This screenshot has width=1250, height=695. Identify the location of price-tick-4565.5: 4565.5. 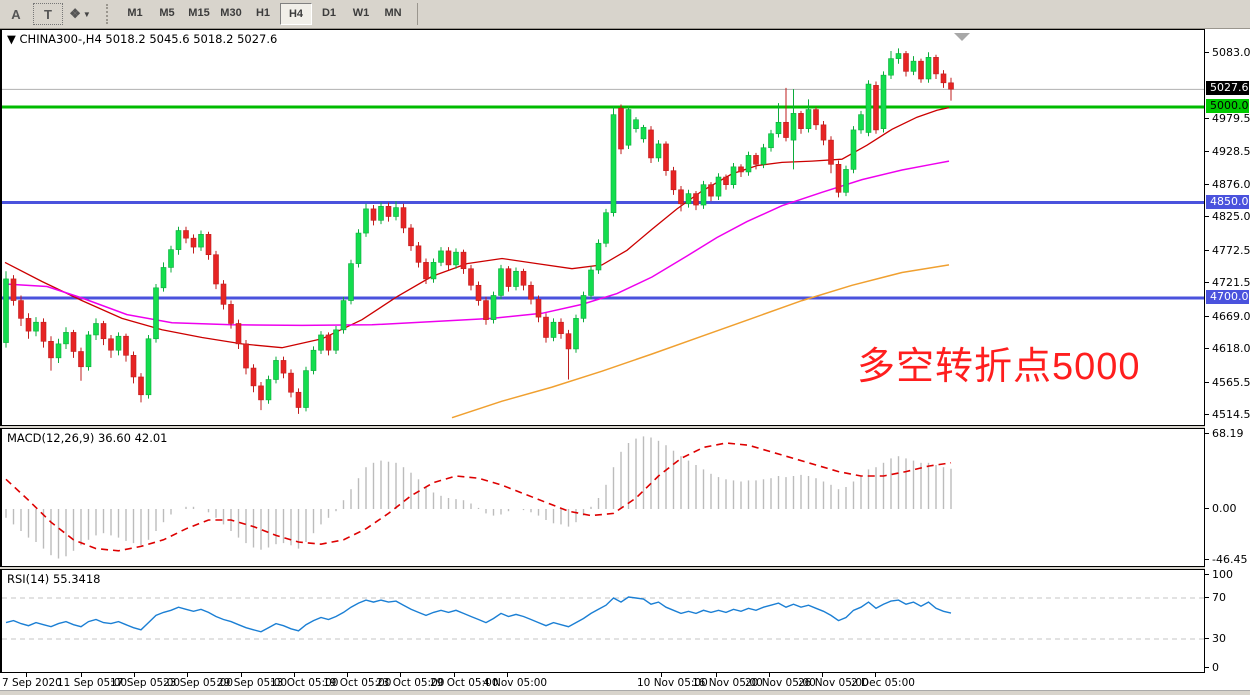
(1231, 382).